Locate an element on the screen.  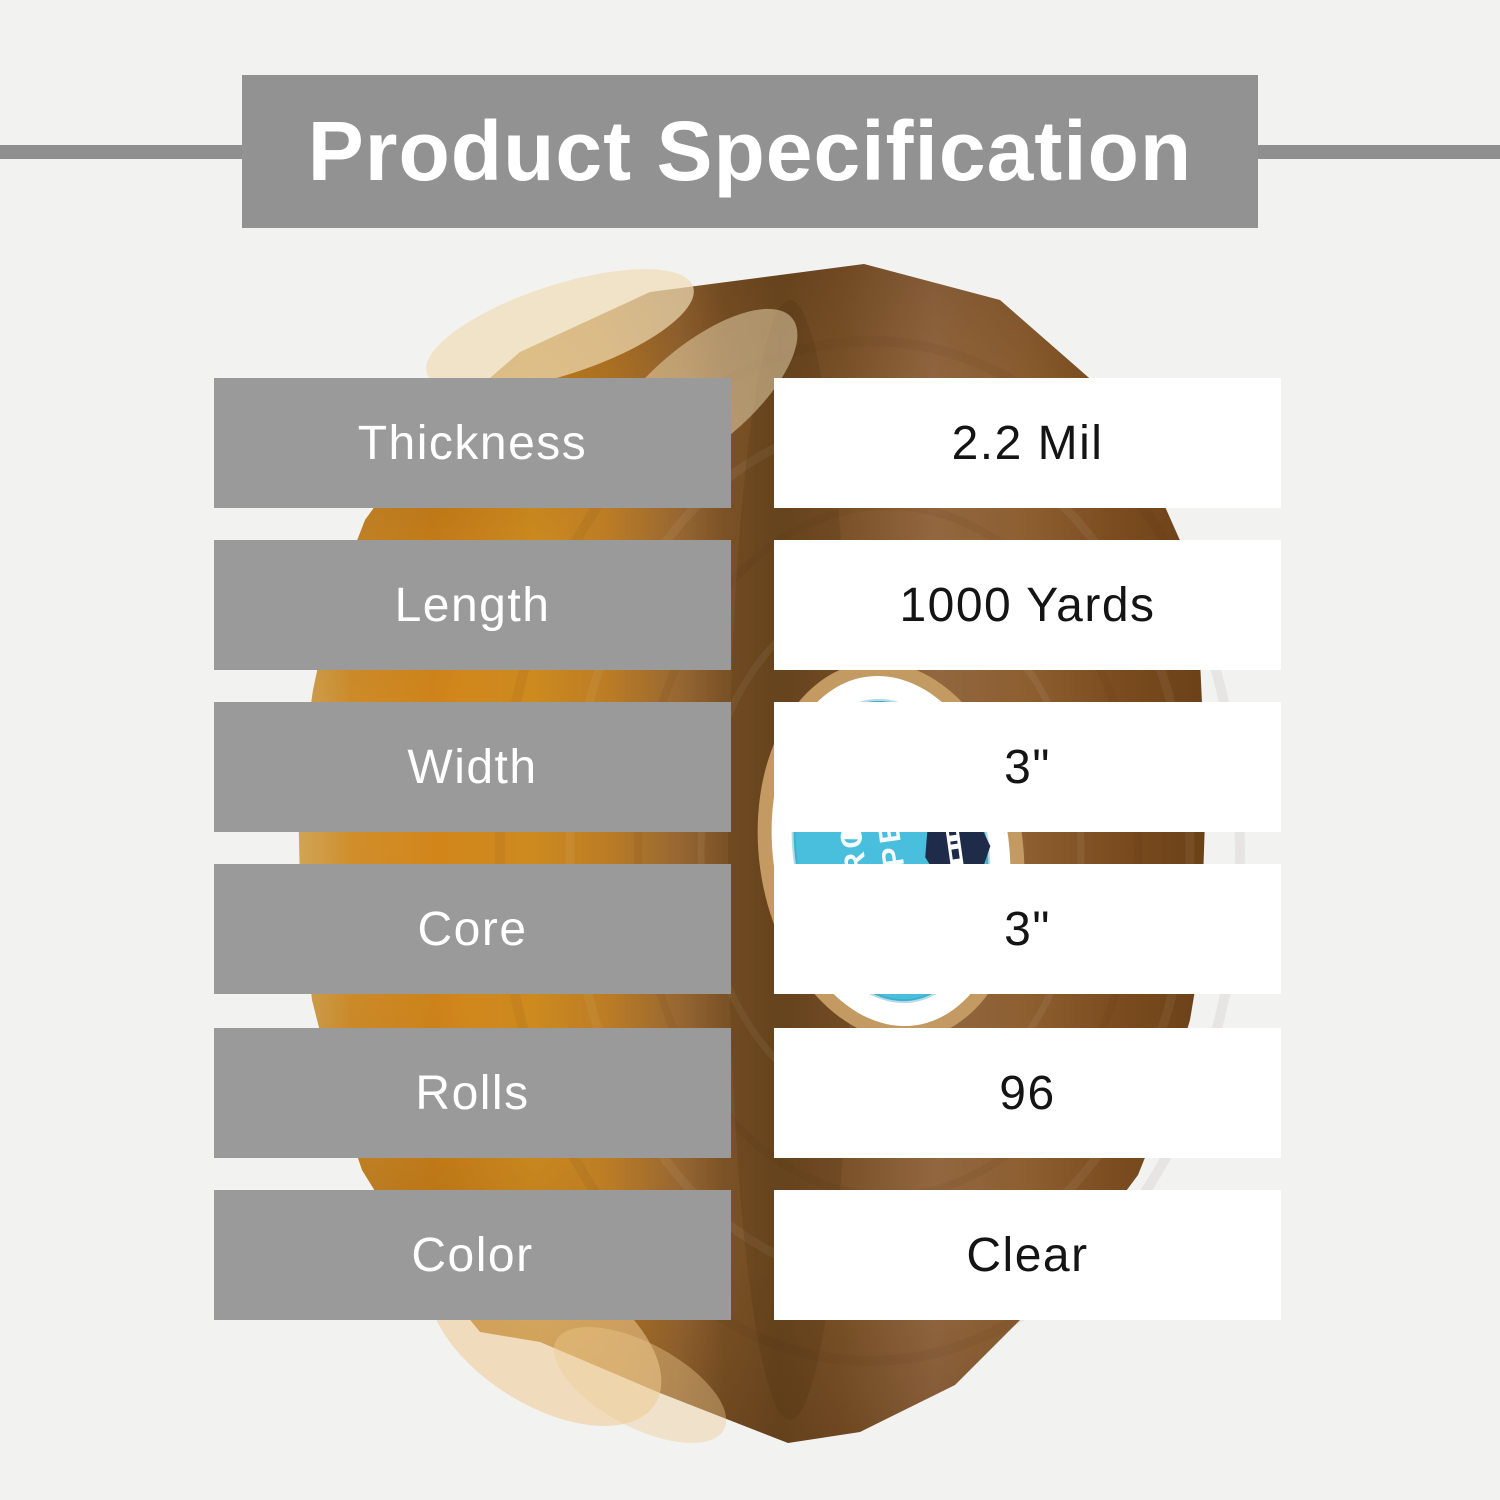
spec-value: 96 is located at coordinates (1027, 1093).